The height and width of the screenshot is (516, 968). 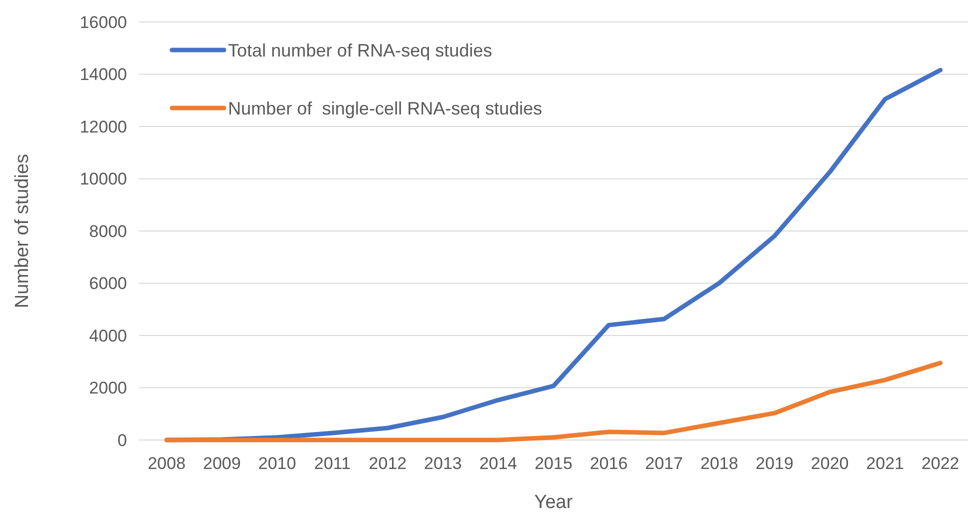 What do you see at coordinates (108, 231) in the screenshot?
I see `y-tick-label: 8000` at bounding box center [108, 231].